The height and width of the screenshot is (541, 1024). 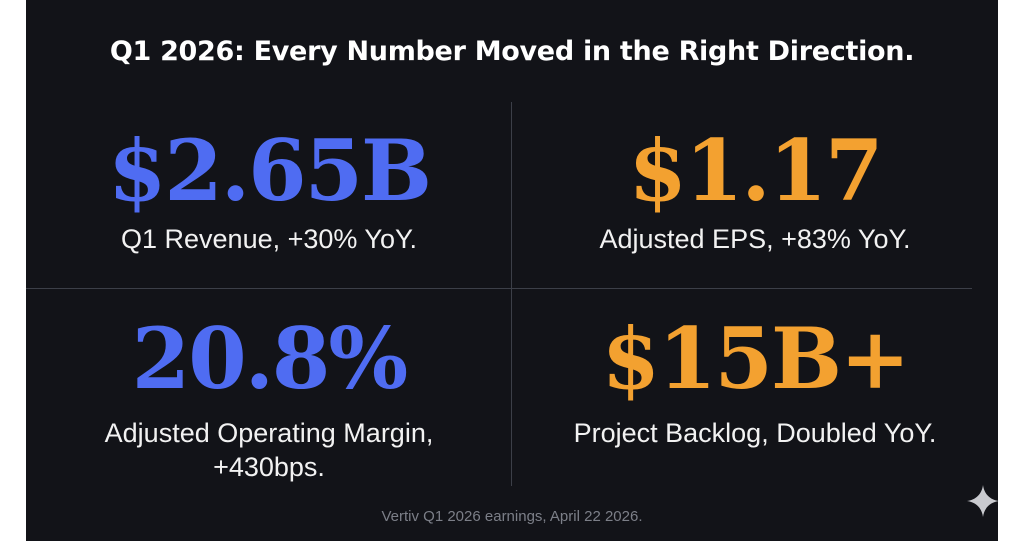 I want to click on metric-revenue: $2.65B Q1 Revenue, +30% YoY., so click(x=269, y=190).